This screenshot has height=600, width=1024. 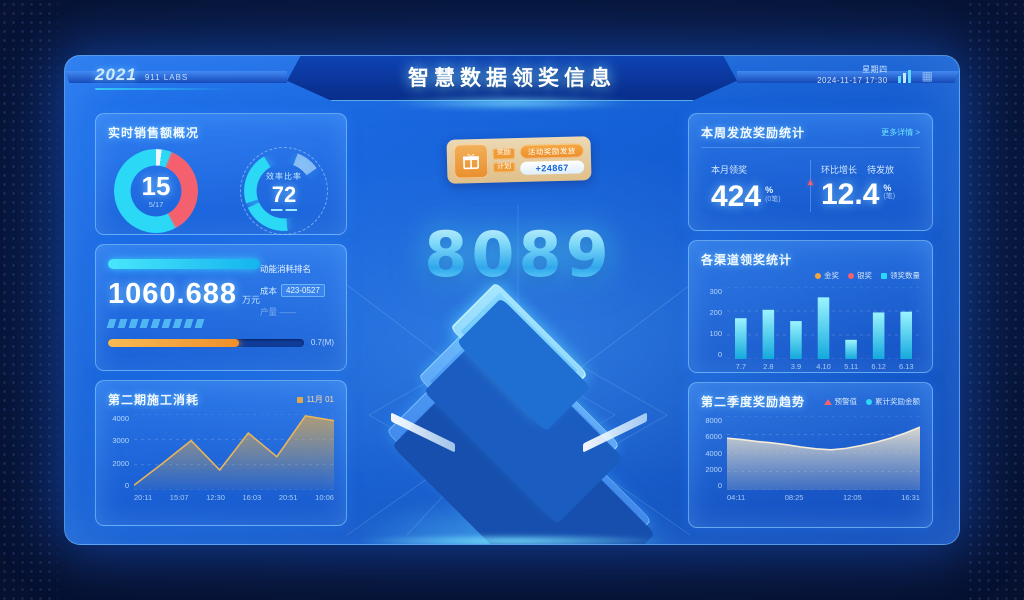 I want to click on y-axis-labels: 300 200 100 0, so click(x=715, y=323).